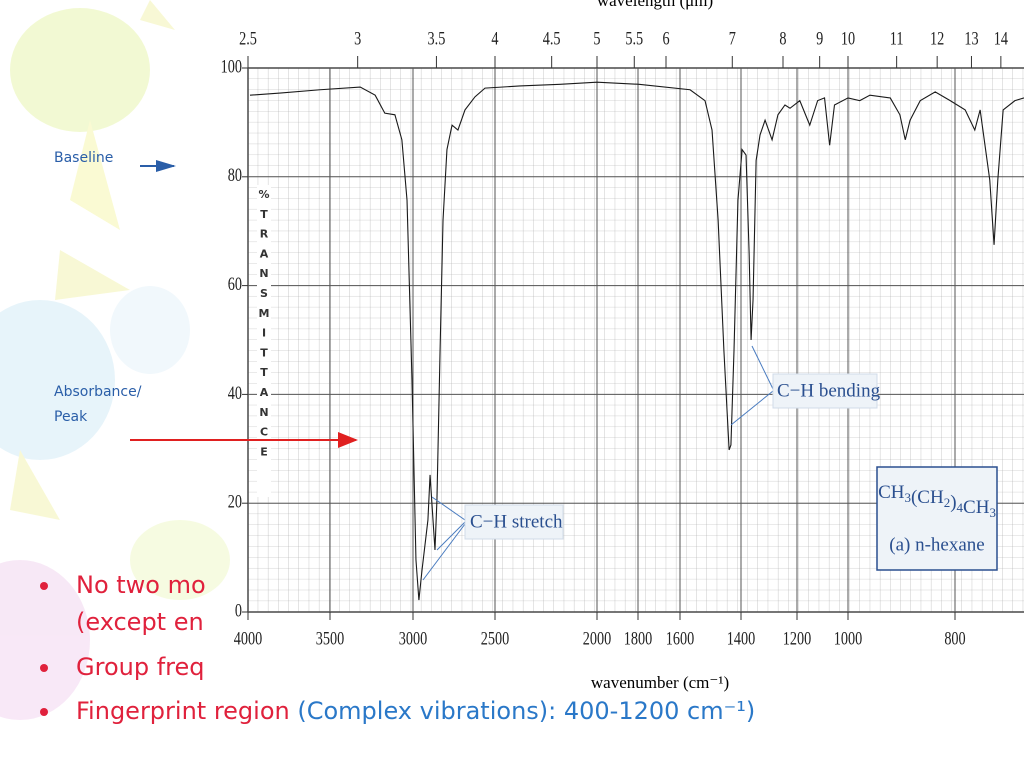 The image size is (1024, 768). I want to click on x-tick-label: 2000, so click(597, 637).